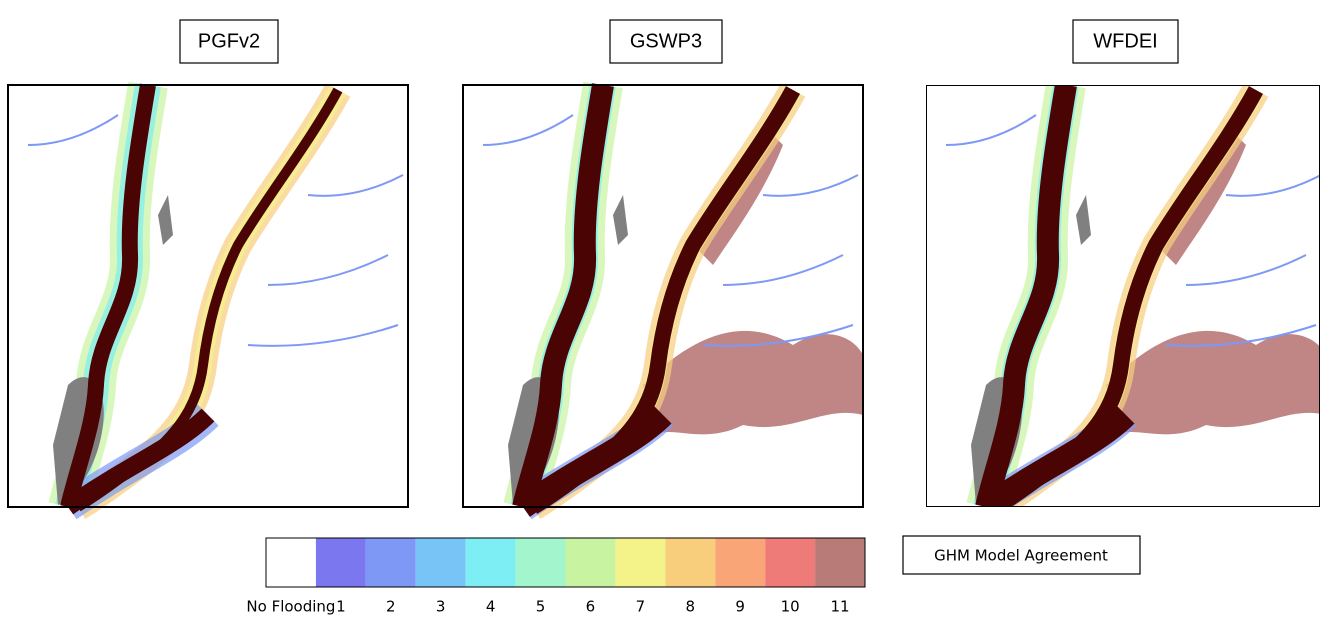 The width and height of the screenshot is (1320, 617). I want to click on colorbar-label: 1, so click(341, 607).